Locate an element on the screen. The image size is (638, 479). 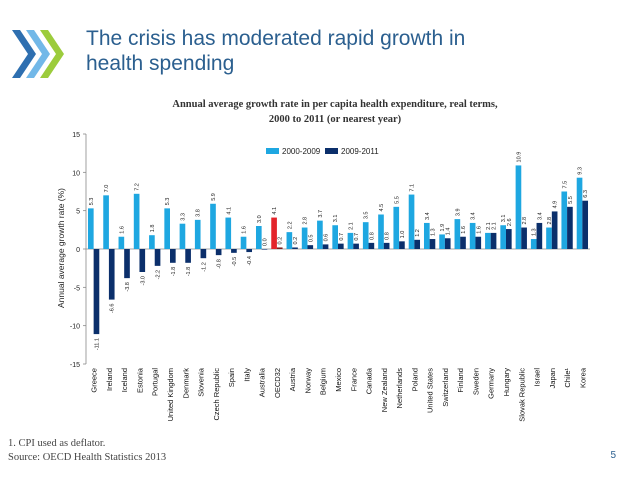
data-label-2009-2011-slovak-republic: 2.8 is located at coordinates (525, 221).